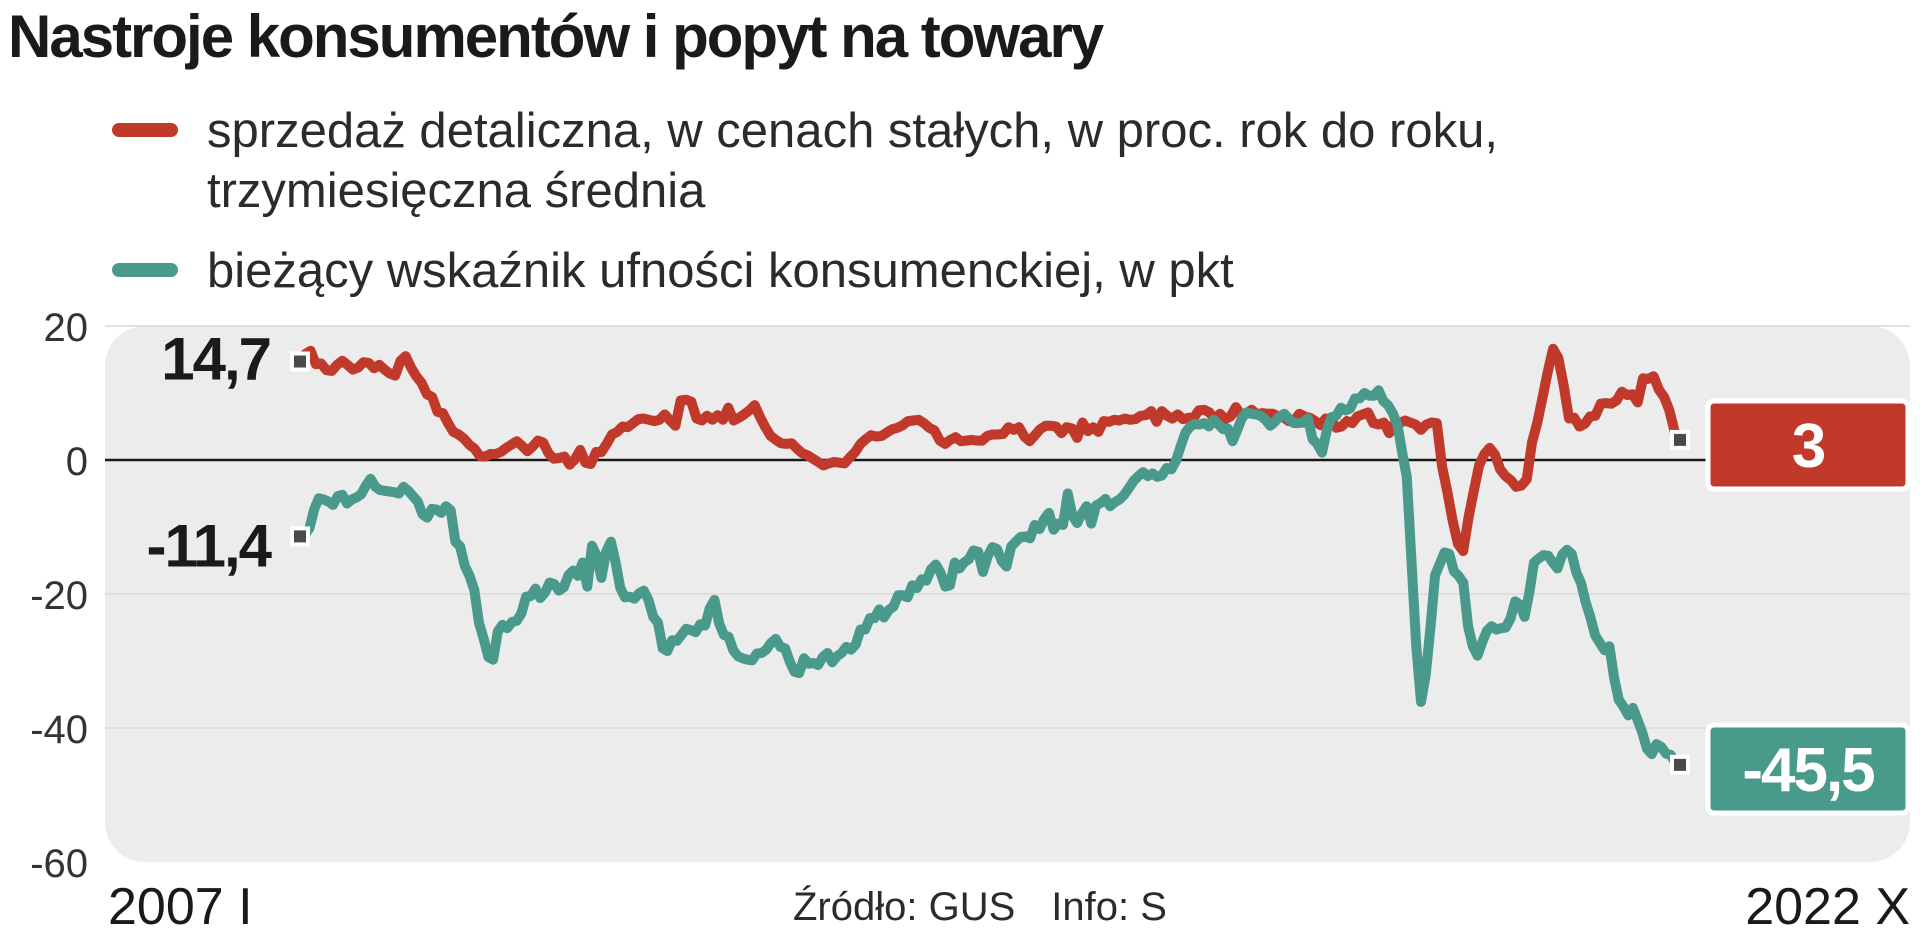 The height and width of the screenshot is (937, 1920). What do you see at coordinates (1827, 907) in the screenshot?
I see `x-axis-end-label: 2022 X` at bounding box center [1827, 907].